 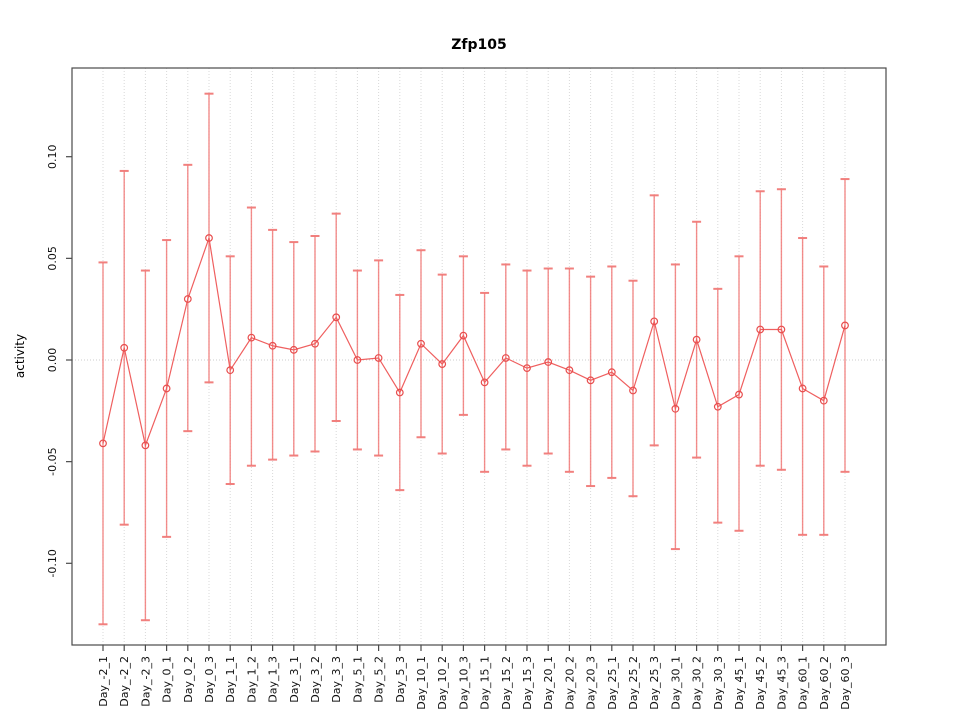 I want to click on x-tick-label: Day_-2_1, so click(x=103, y=681).